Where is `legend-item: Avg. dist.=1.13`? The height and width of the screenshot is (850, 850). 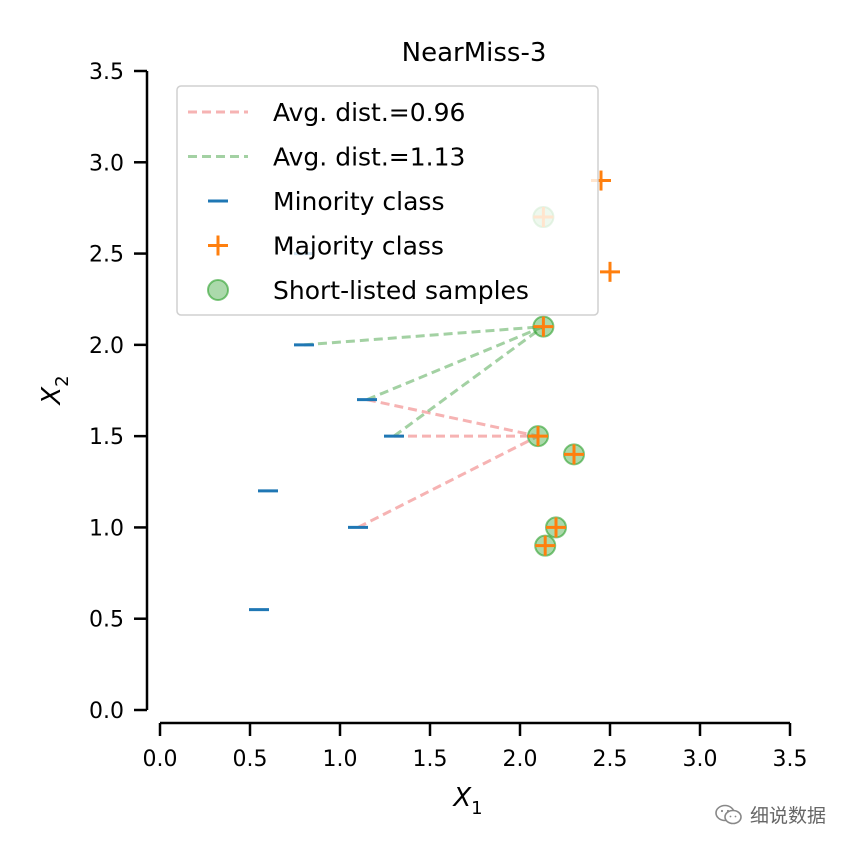 legend-item: Avg. dist.=1.13 is located at coordinates (326, 157).